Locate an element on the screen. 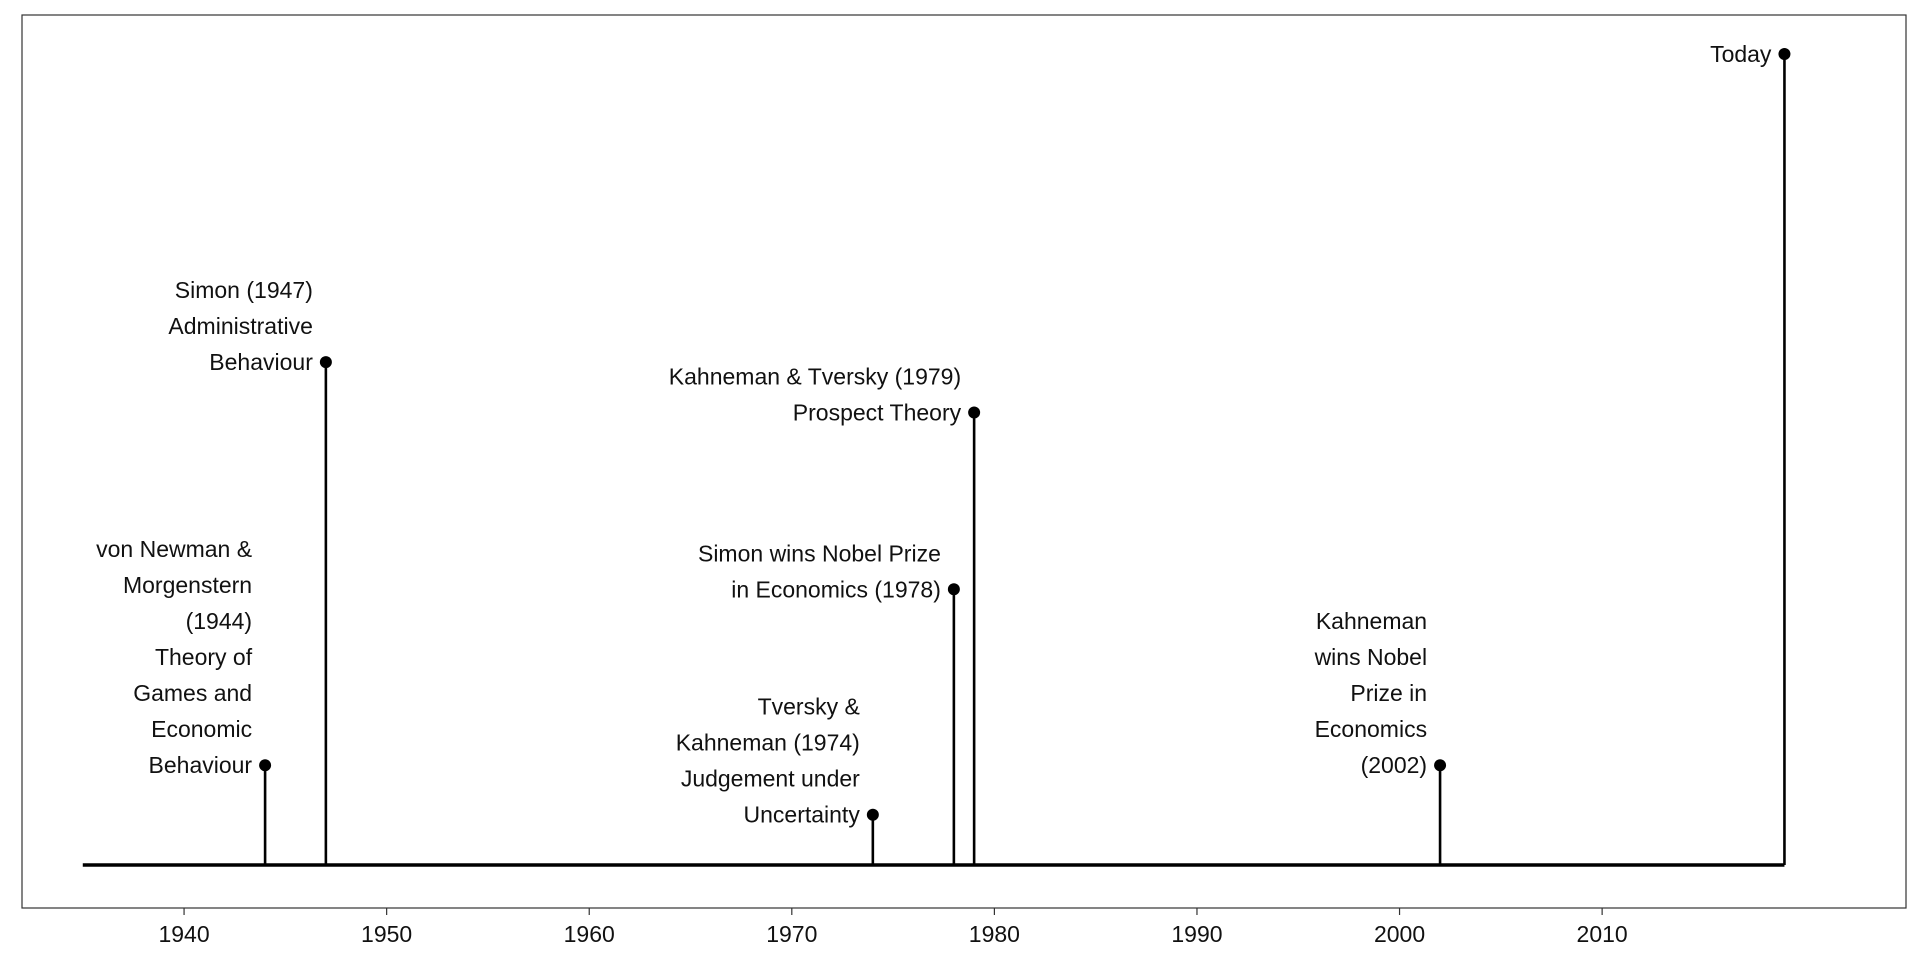 The height and width of the screenshot is (960, 1920). event-label-line: Economics is located at coordinates (1371, 729).